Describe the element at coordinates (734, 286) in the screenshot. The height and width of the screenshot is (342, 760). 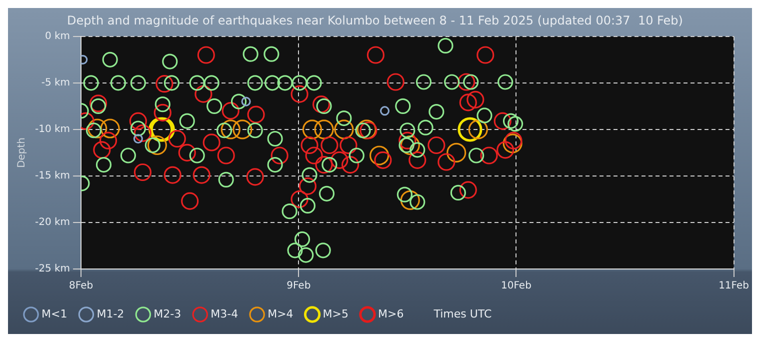
I see `x-tick-label: 11Feb` at that location.